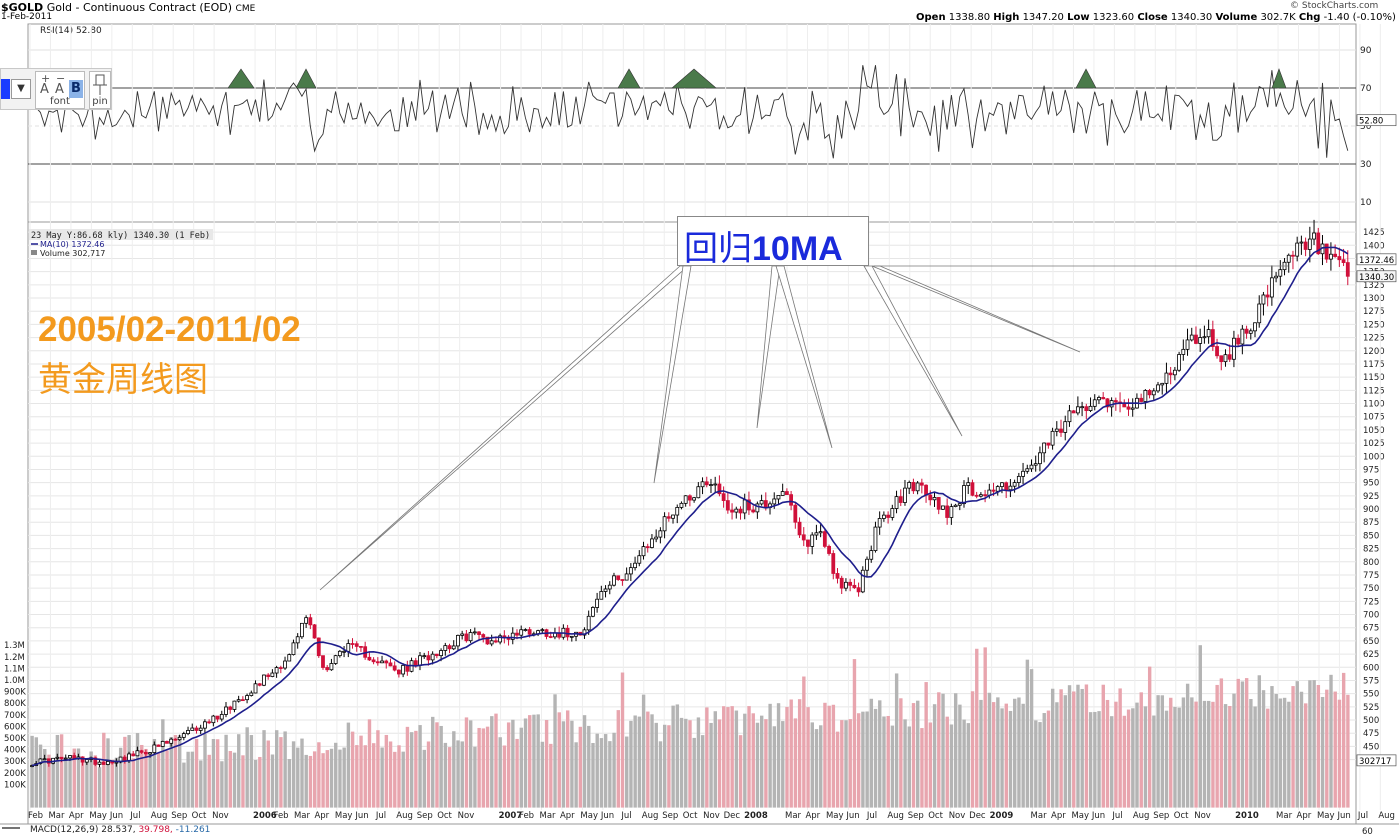 The image size is (1399, 834). Describe the element at coordinates (1376, 760) in the screenshot. I see `volume-value-tag-box` at that location.